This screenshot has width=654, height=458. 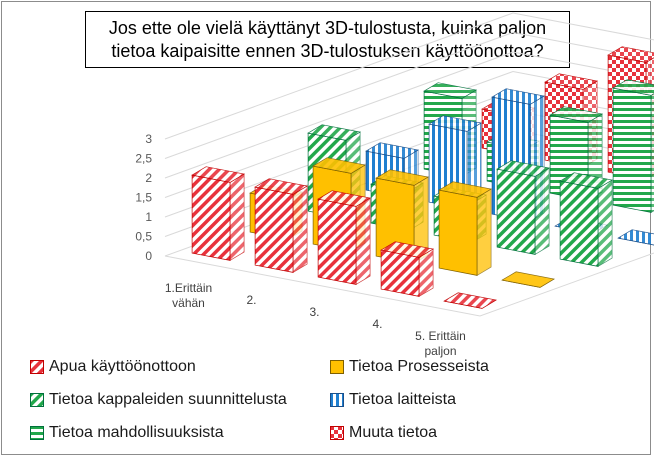 I want to click on legend-label-muuta: Muuta tietoa, so click(x=393, y=432).